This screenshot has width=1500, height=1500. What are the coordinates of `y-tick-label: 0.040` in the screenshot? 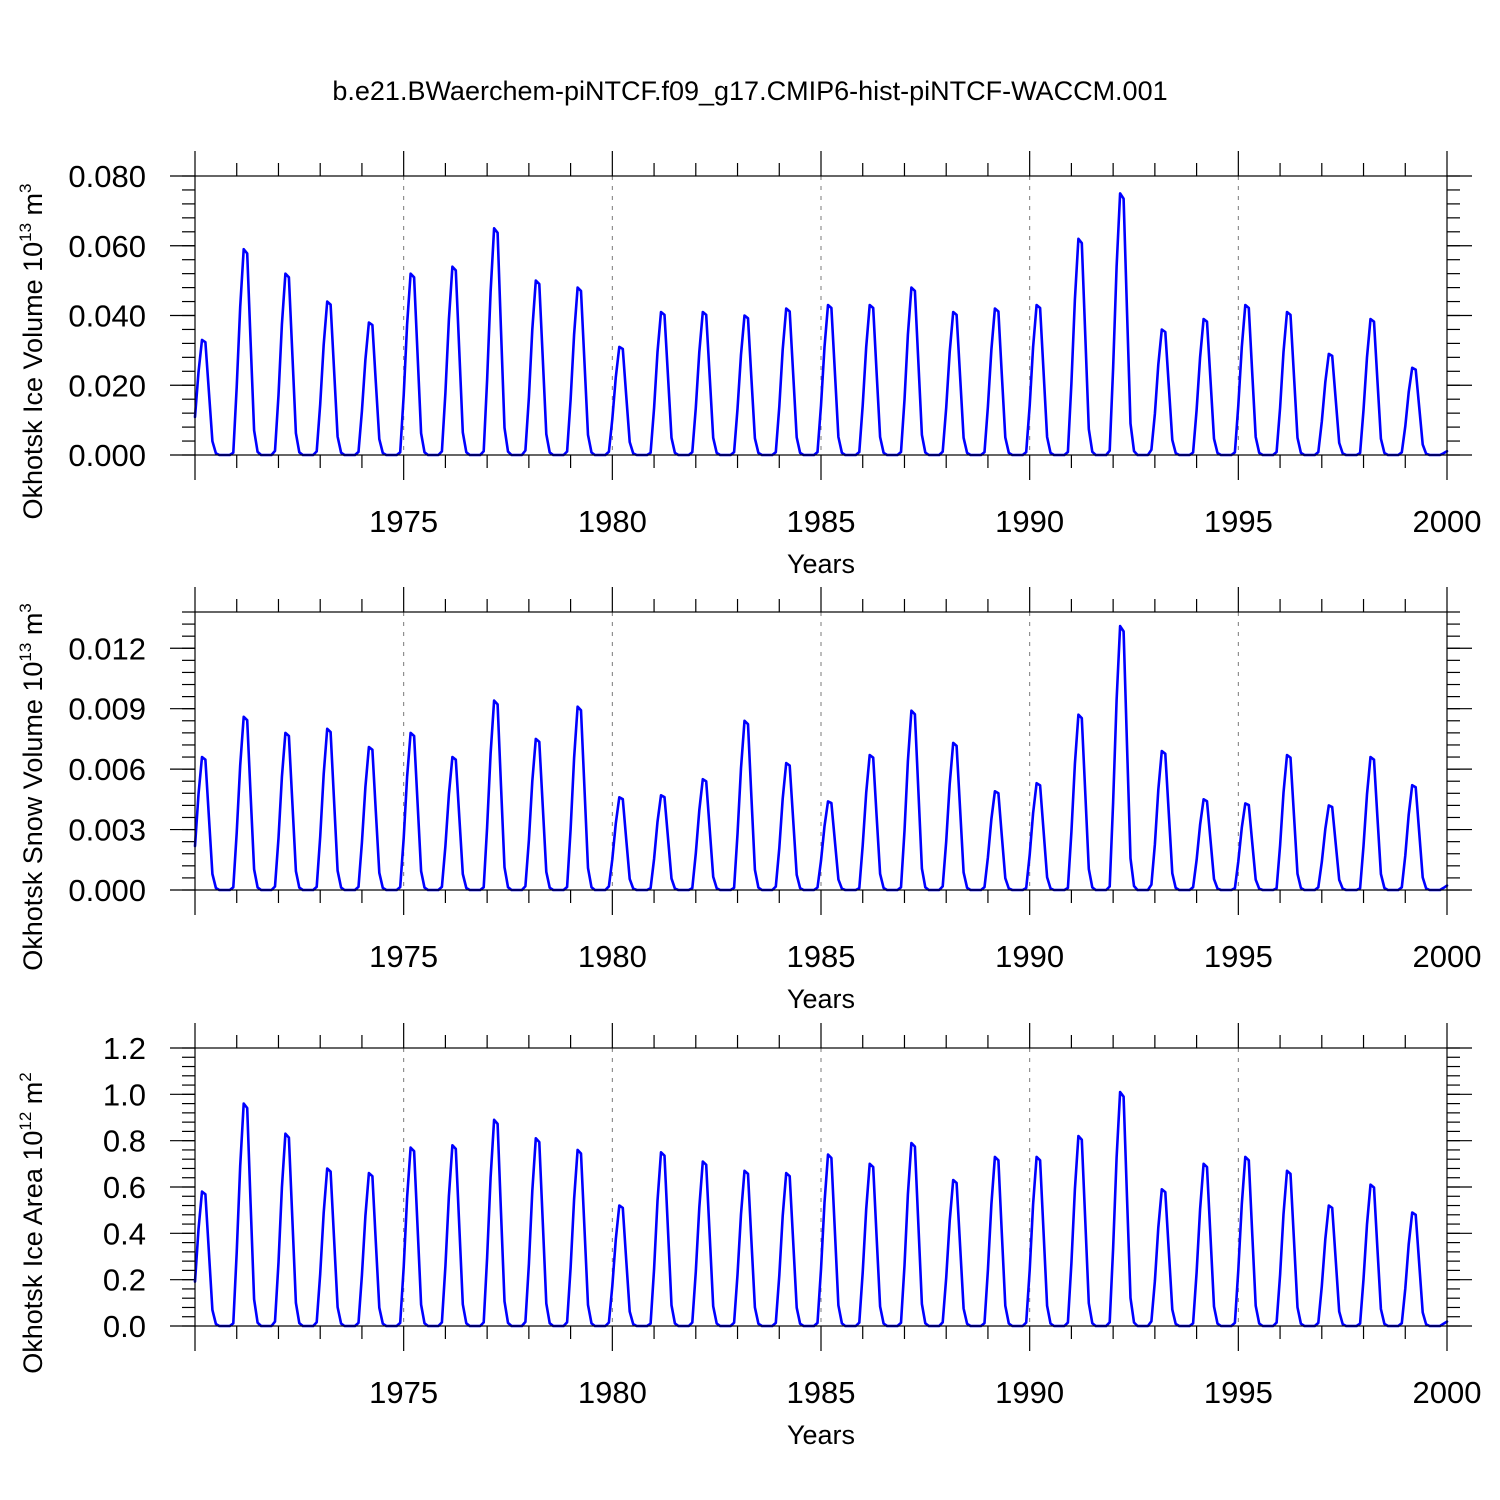 It's located at (107, 316).